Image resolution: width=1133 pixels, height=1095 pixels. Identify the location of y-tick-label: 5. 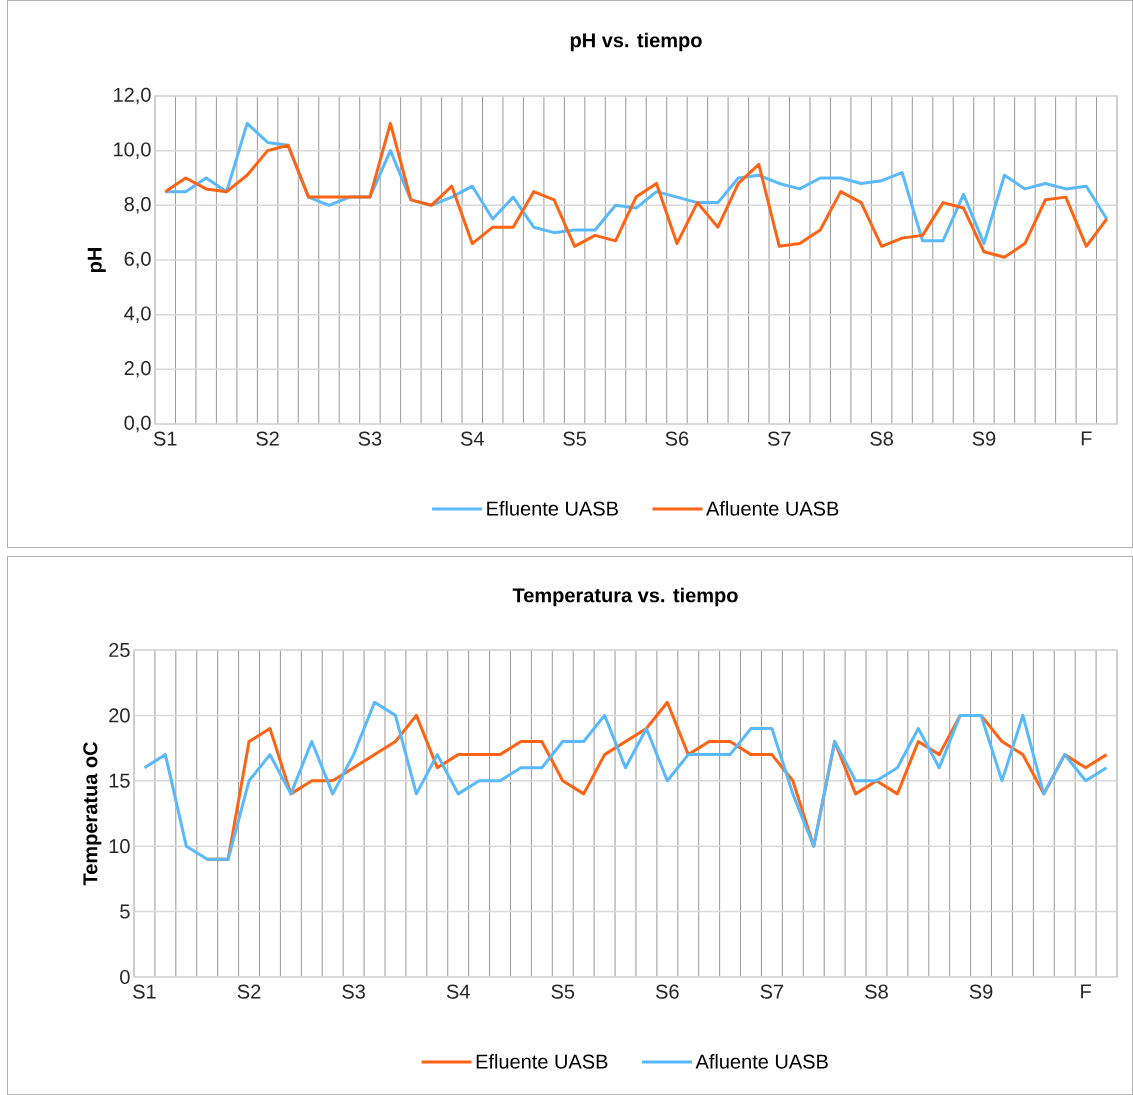
(125, 911).